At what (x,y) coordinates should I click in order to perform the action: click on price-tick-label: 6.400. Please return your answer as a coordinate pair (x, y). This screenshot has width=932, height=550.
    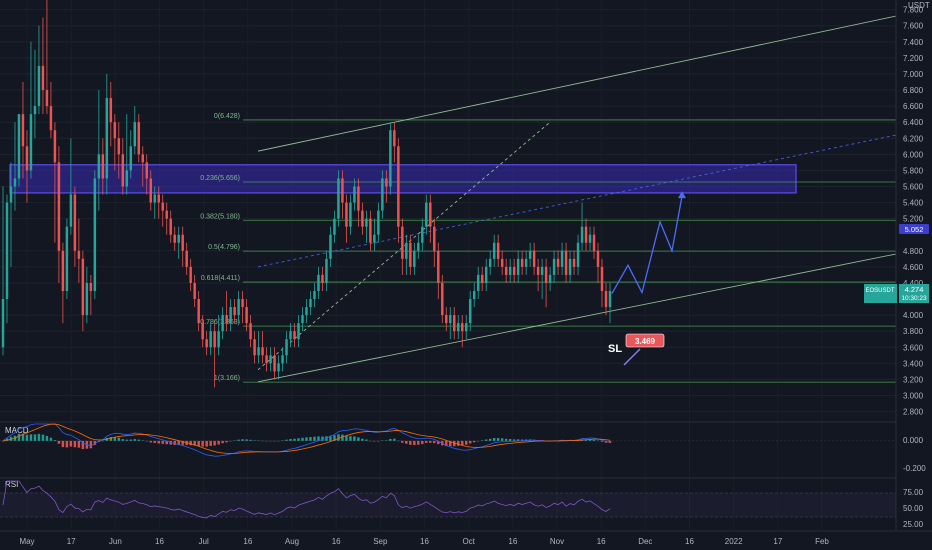
    Looking at the image, I should click on (913, 122).